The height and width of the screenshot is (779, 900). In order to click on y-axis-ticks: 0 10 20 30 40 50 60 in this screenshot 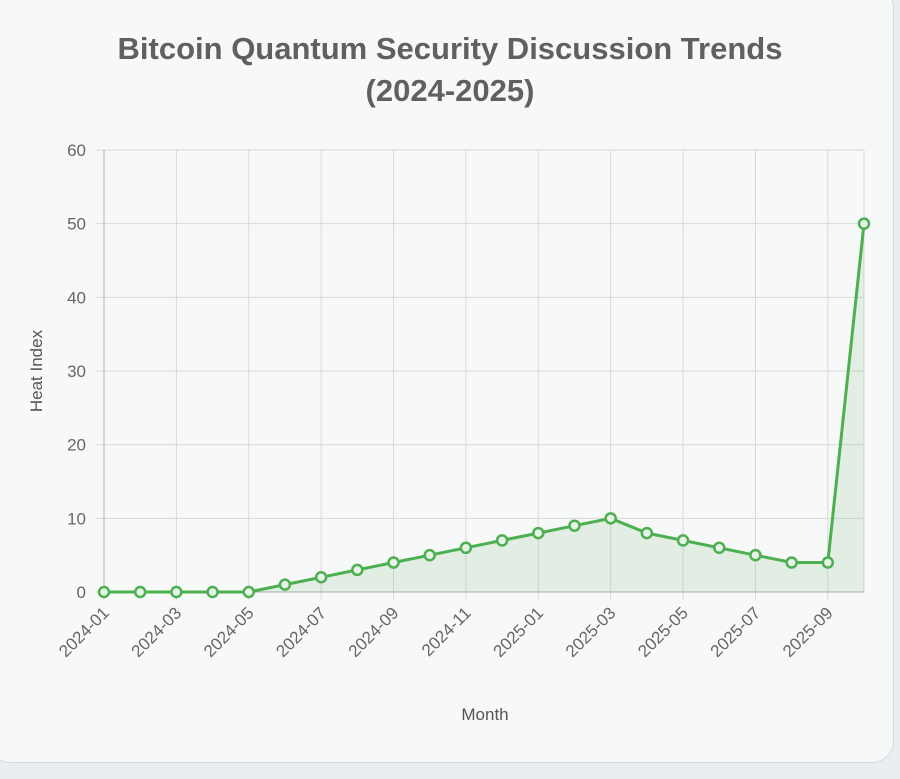, I will do `click(76, 371)`.